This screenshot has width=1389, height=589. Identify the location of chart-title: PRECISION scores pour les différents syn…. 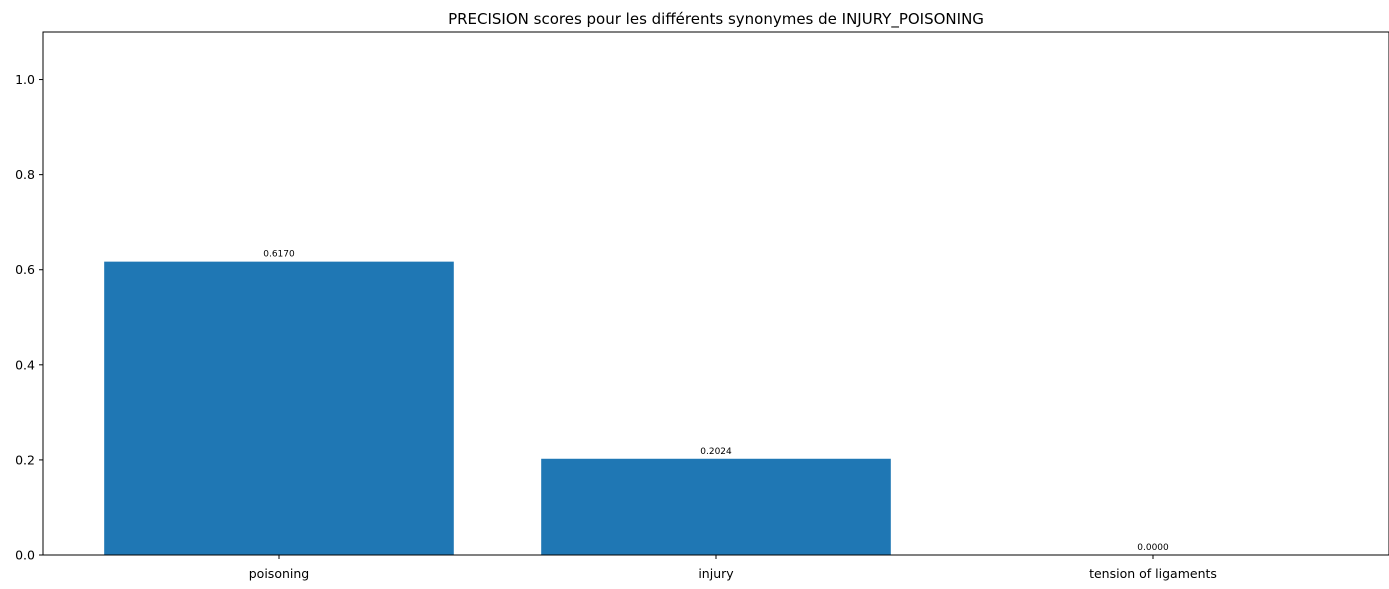
(716, 19).